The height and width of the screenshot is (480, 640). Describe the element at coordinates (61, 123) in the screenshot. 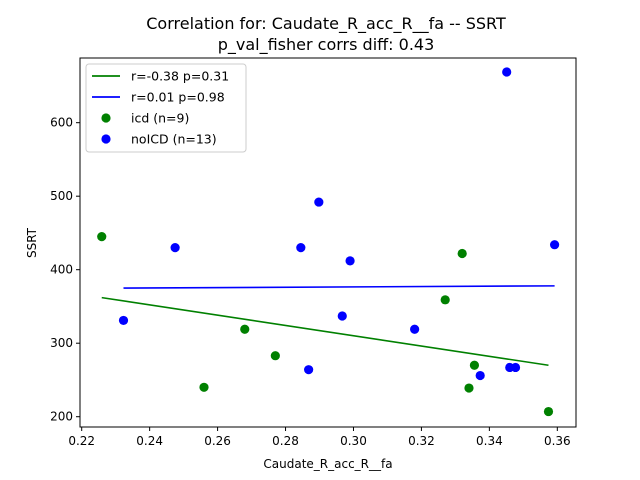

I see `y-tick-label: 600` at that location.